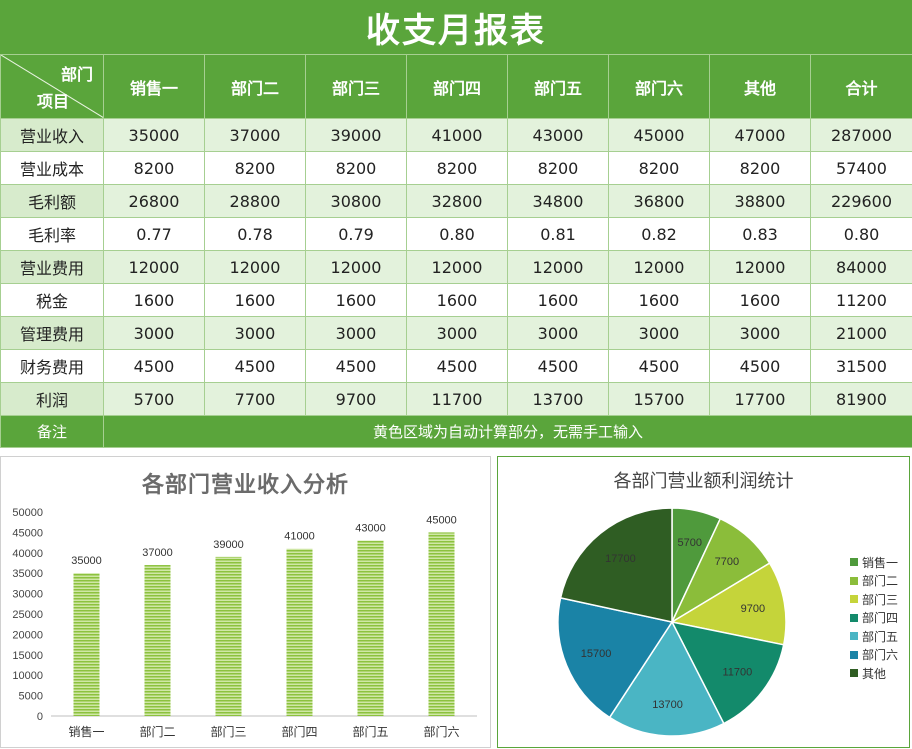 This screenshot has width=912, height=749. Describe the element at coordinates (52, 431) in the screenshot. I see `note-label: 备注` at that location.